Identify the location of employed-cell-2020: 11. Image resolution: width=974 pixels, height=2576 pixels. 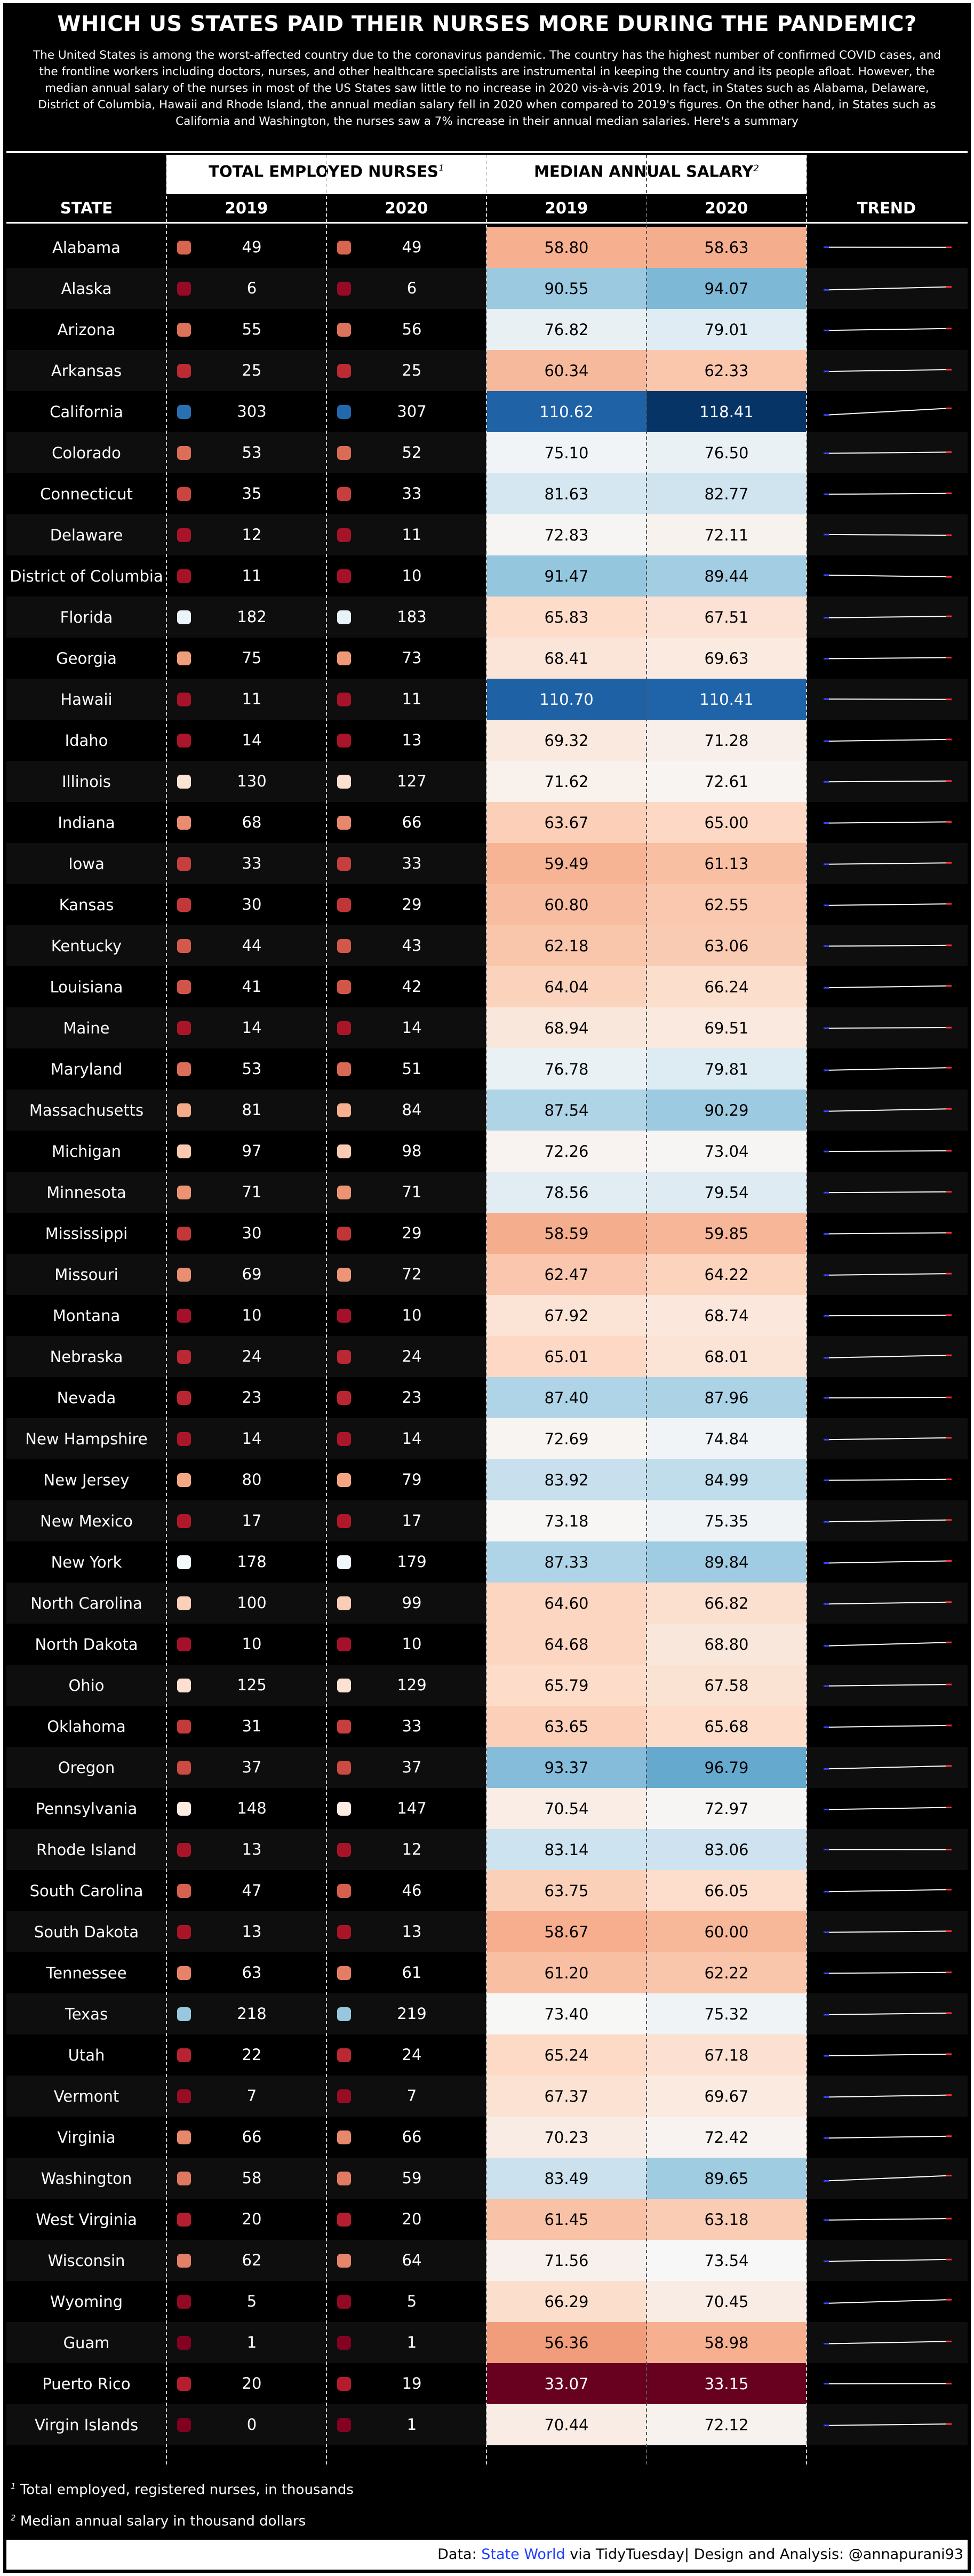
(406, 699).